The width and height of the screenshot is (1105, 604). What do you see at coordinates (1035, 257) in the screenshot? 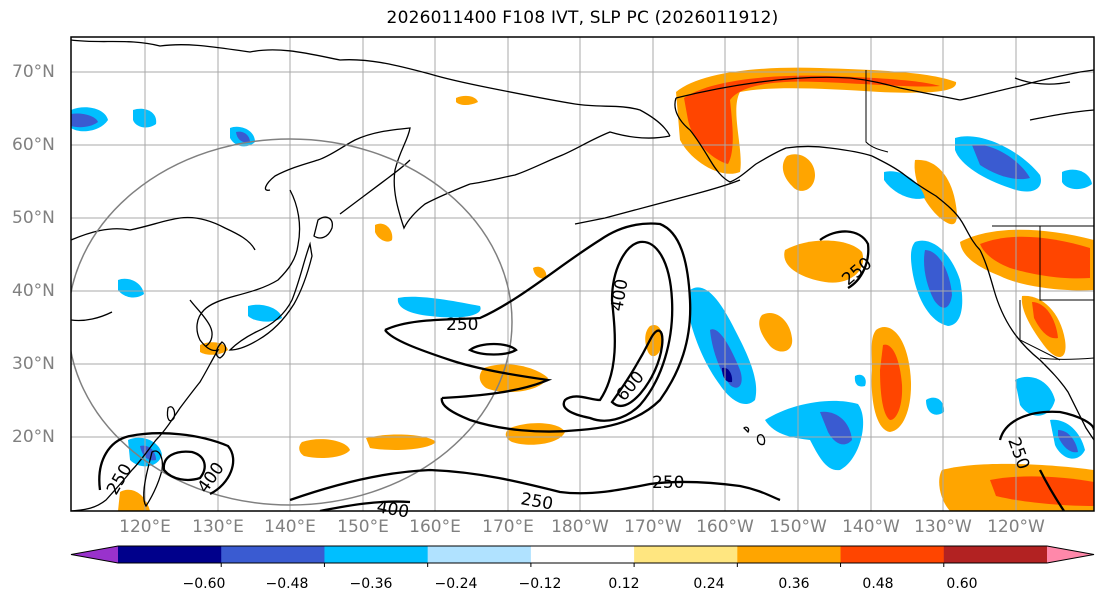
I see `ivt-positive-bc-core` at bounding box center [1035, 257].